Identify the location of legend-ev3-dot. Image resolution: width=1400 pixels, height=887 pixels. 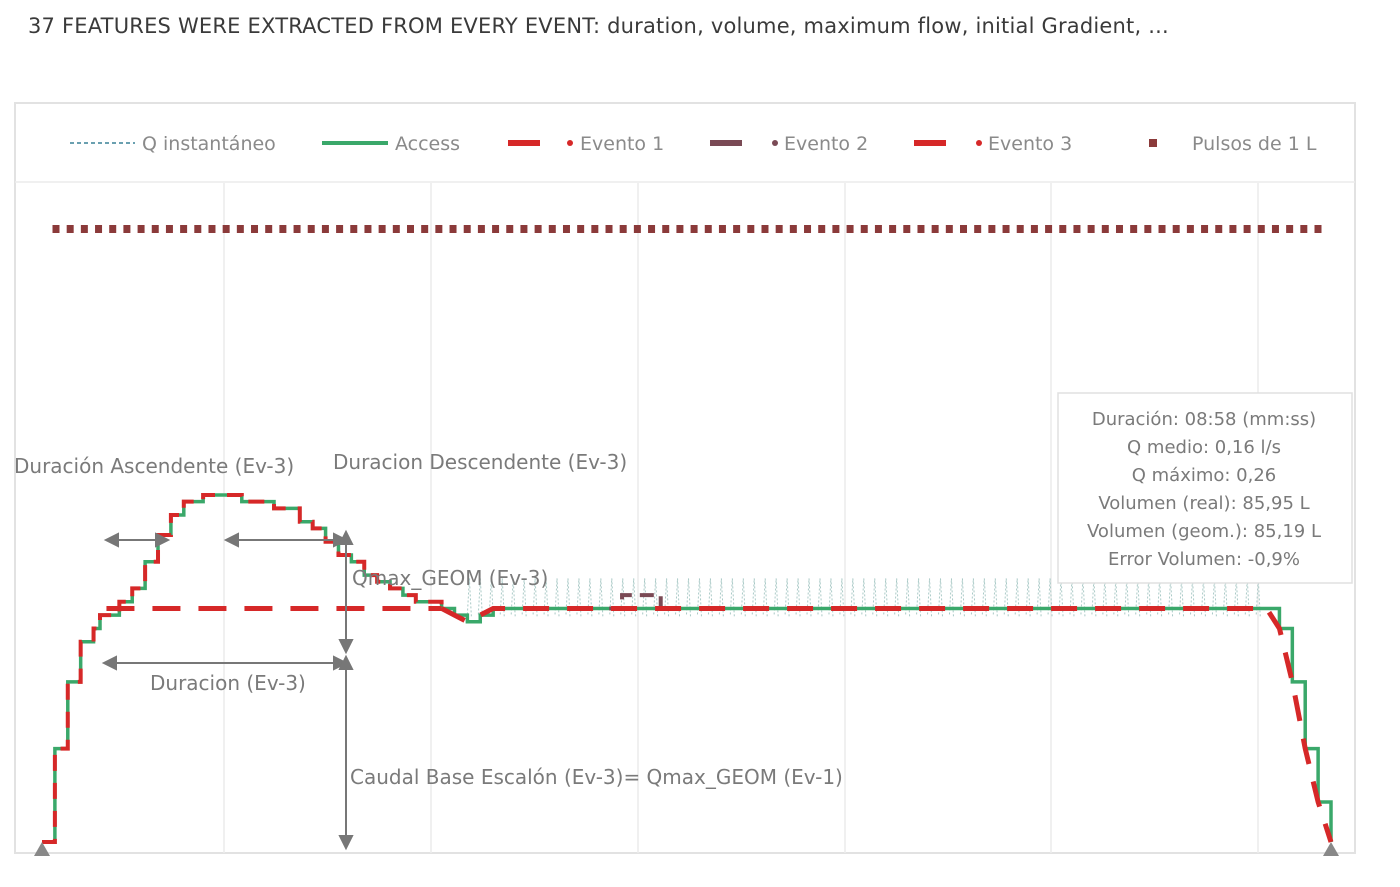
(979, 143).